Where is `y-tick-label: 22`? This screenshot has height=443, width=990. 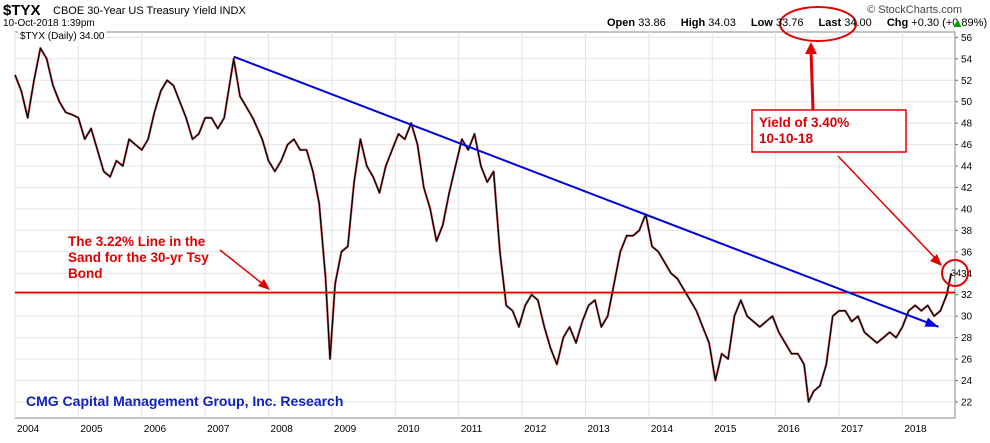
y-tick-label: 22 is located at coordinates (967, 402).